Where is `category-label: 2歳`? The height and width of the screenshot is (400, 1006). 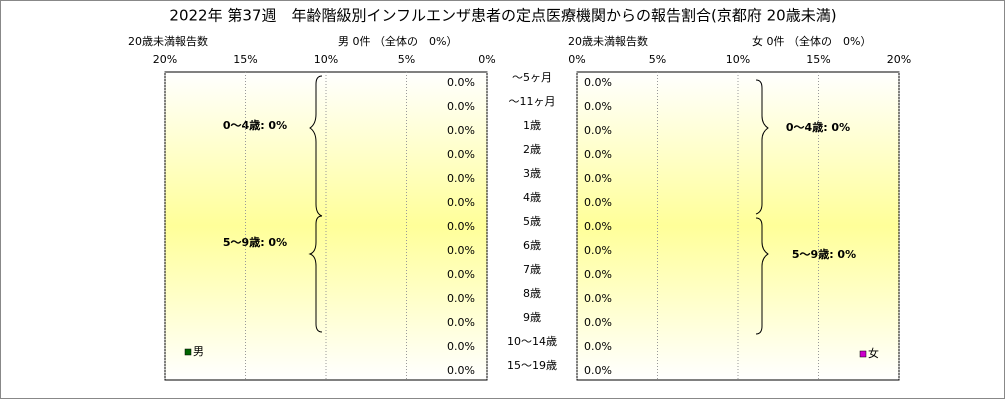 category-label: 2歳 is located at coordinates (532, 149).